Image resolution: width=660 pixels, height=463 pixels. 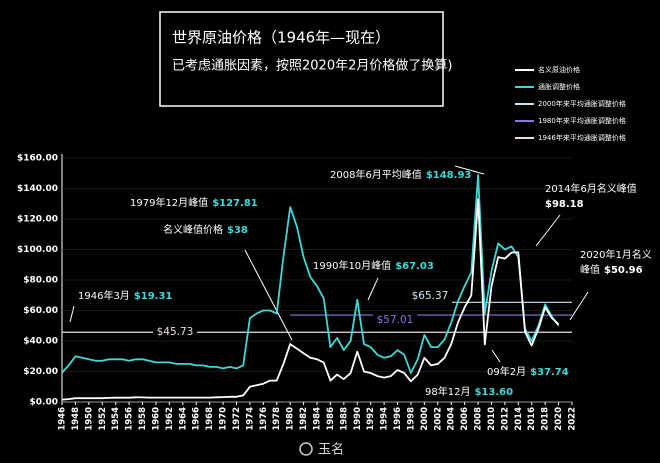 I want to click on annotation: 1990年10月峰值 $67.03, so click(x=373, y=265).